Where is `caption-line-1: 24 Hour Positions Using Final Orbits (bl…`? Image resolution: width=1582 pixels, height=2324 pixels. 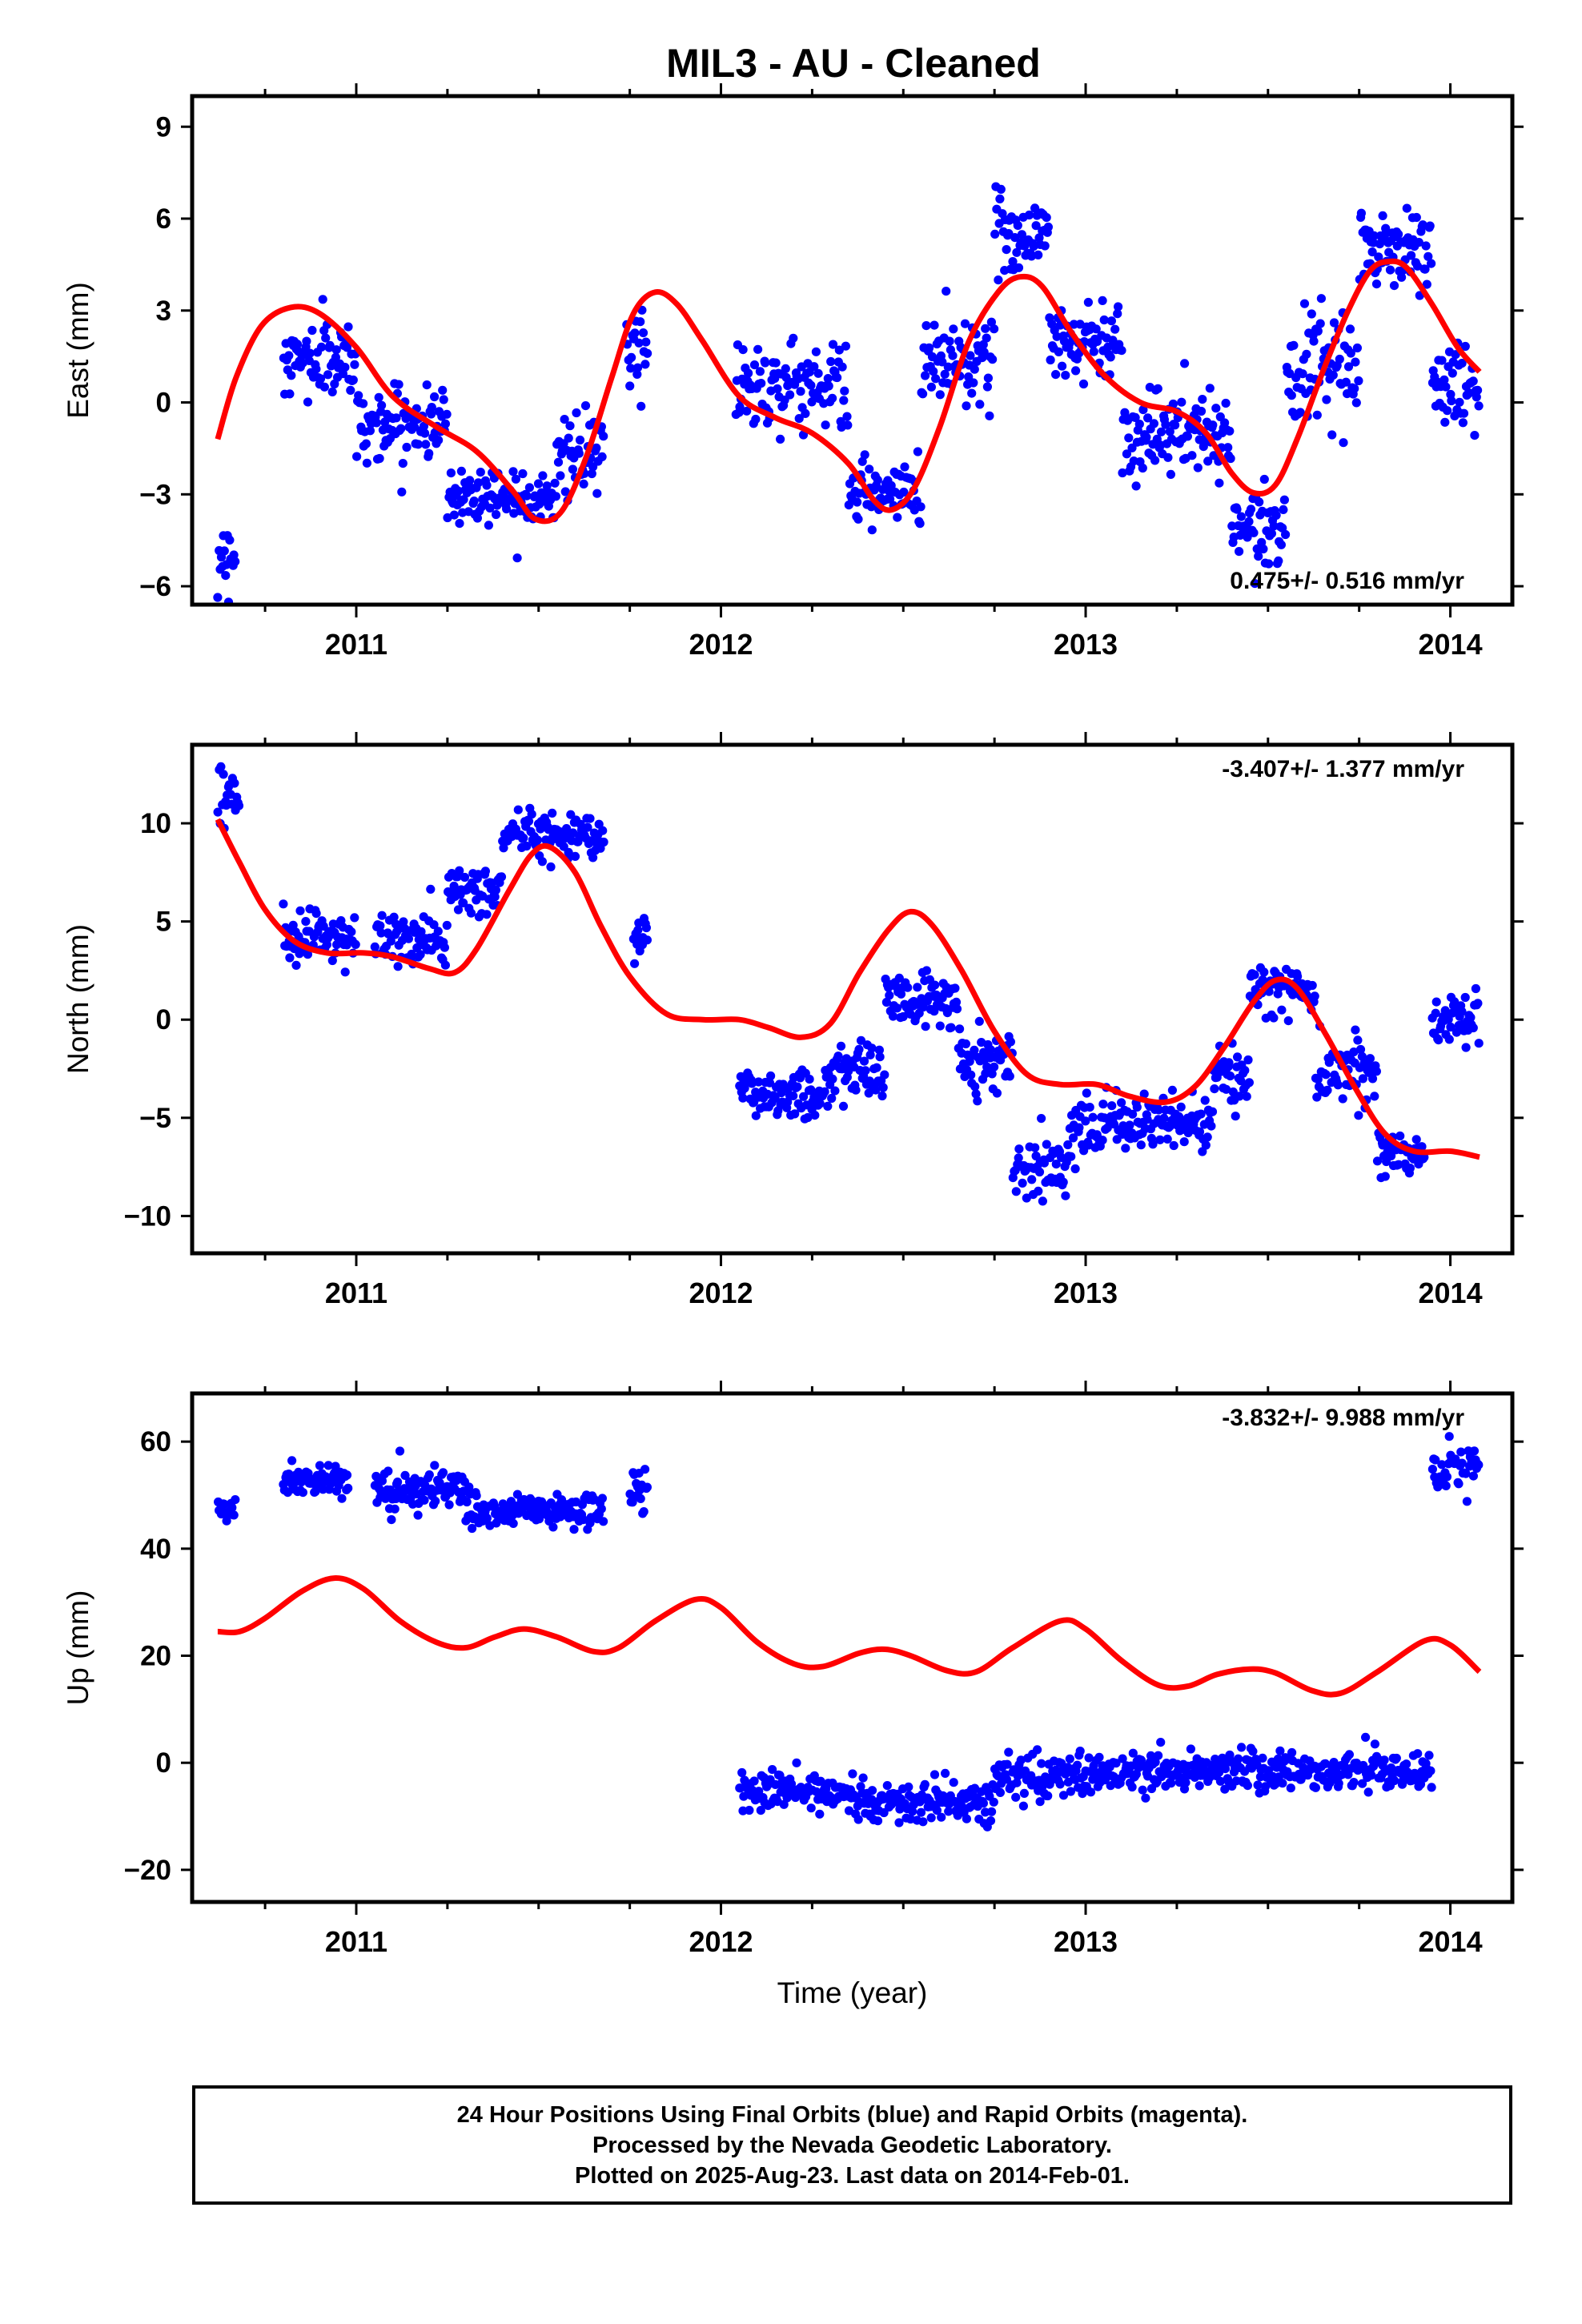 caption-line-1: 24 Hour Positions Using Final Orbits (bl… is located at coordinates (852, 2114).